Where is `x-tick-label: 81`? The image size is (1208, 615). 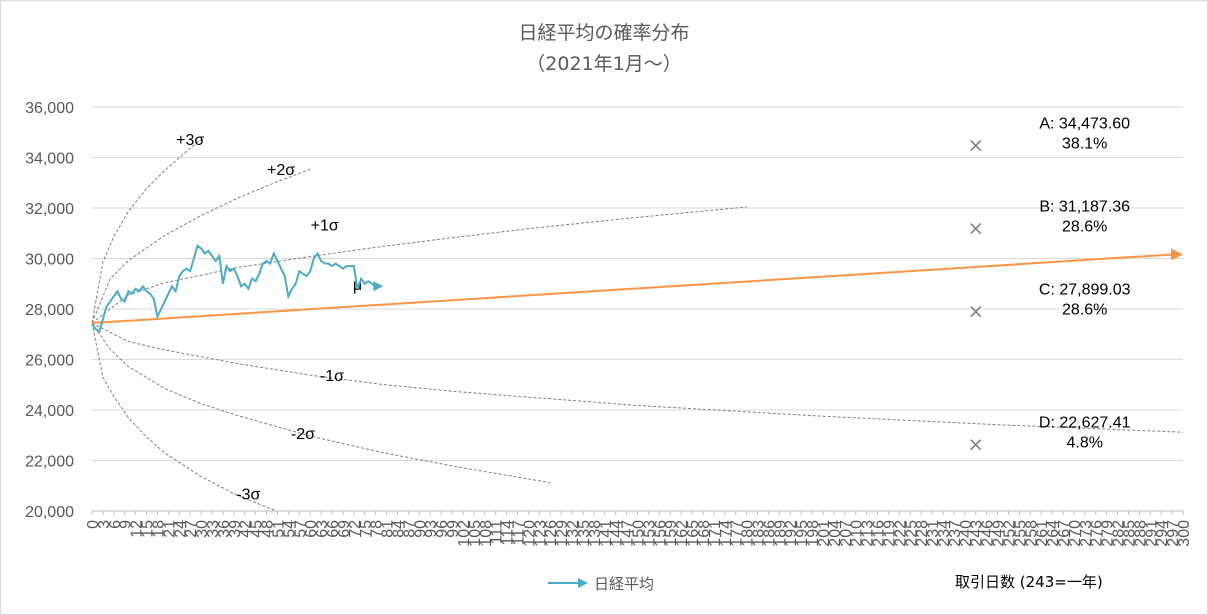
x-tick-label: 81 is located at coordinates (388, 529).